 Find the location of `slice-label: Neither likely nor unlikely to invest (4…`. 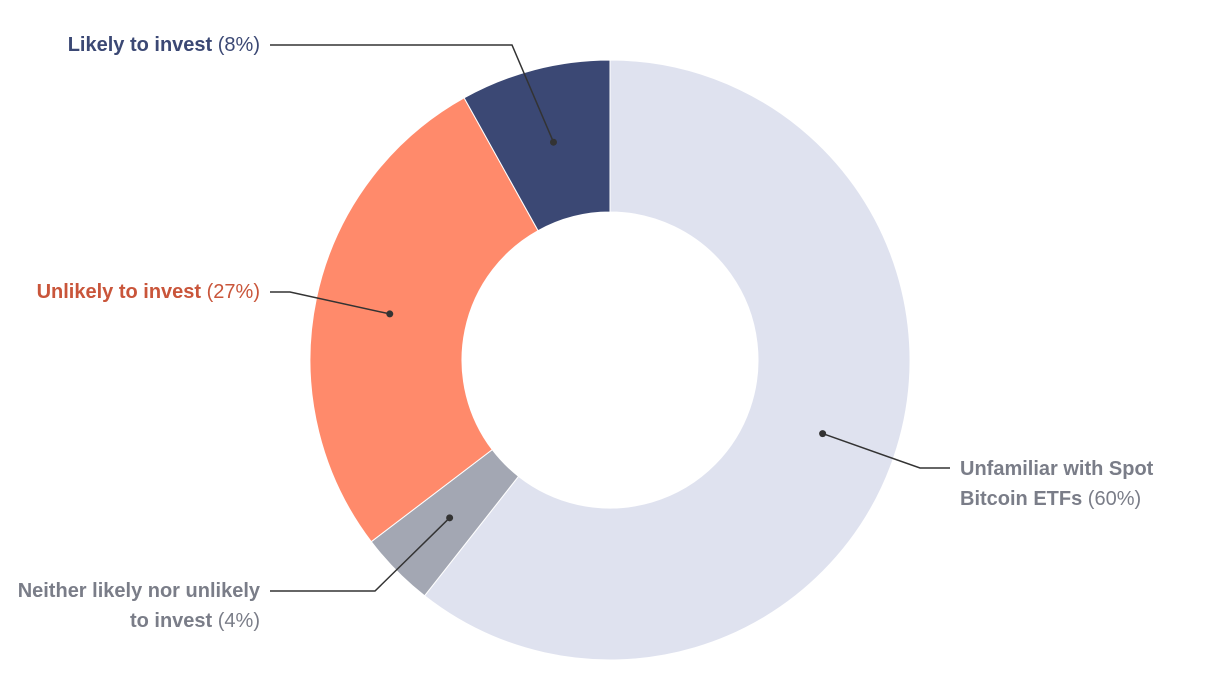

slice-label: Neither likely nor unlikely to invest (4… is located at coordinates (130, 606).